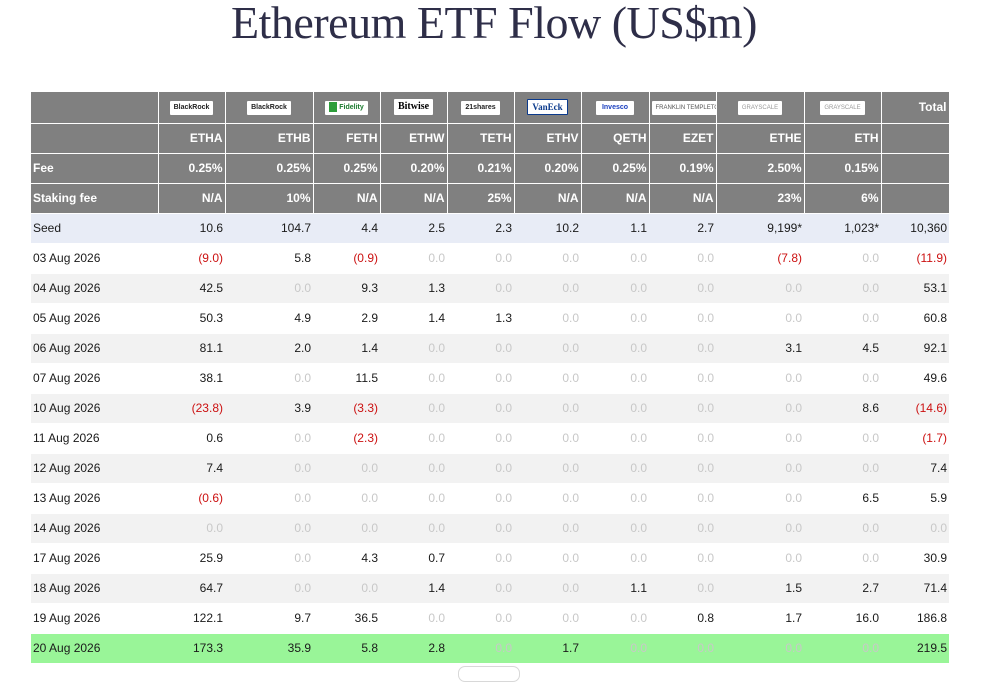 The image size is (988, 682). Describe the element at coordinates (414, 138) in the screenshot. I see `ticker-ethw: ETHW` at that location.